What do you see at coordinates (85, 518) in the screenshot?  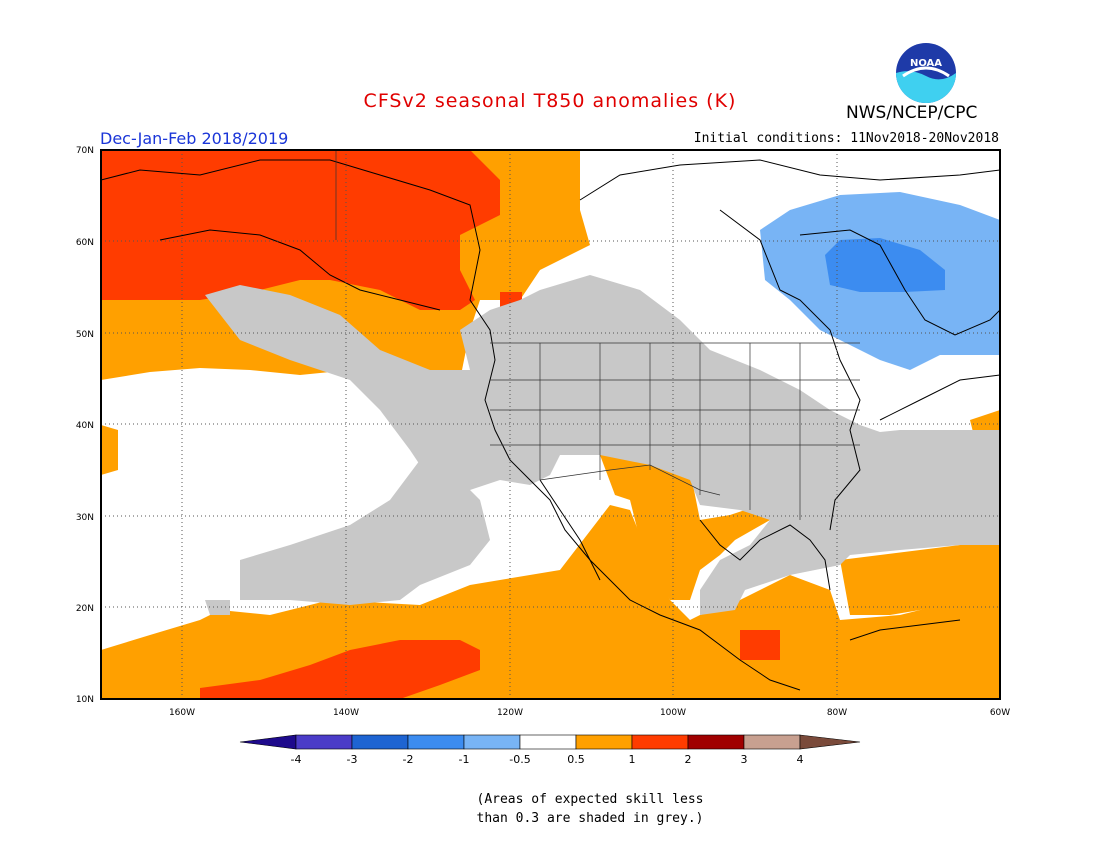 I see `lat-label: 30N` at bounding box center [85, 518].